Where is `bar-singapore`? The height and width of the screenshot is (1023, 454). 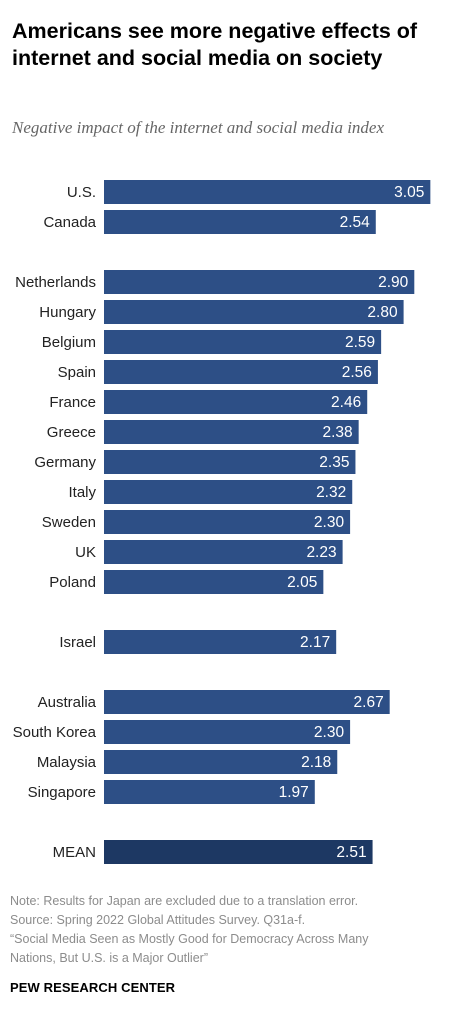 bar-singapore is located at coordinates (209, 792).